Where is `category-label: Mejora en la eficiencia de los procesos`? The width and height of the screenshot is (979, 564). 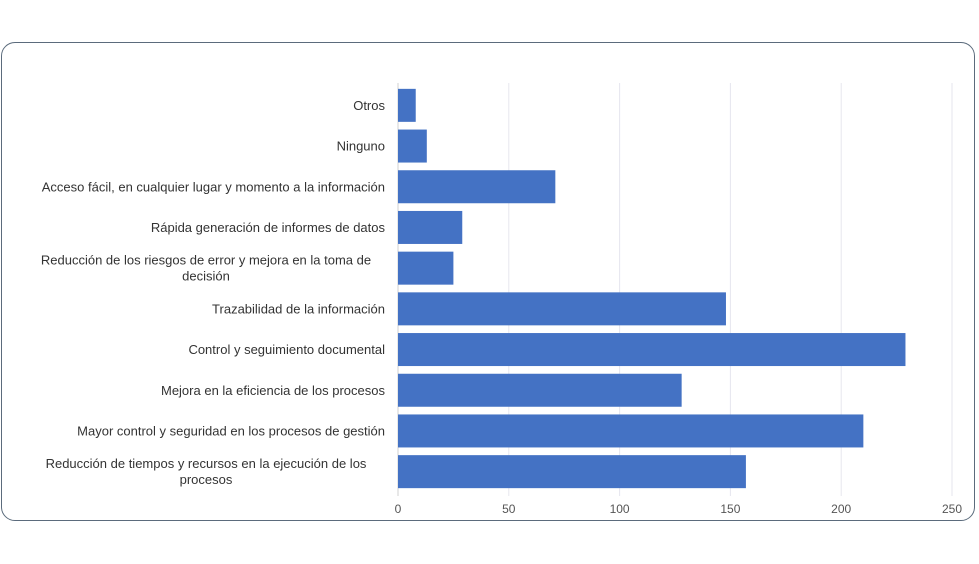 category-label: Mejora en la eficiencia de los procesos is located at coordinates (273, 390).